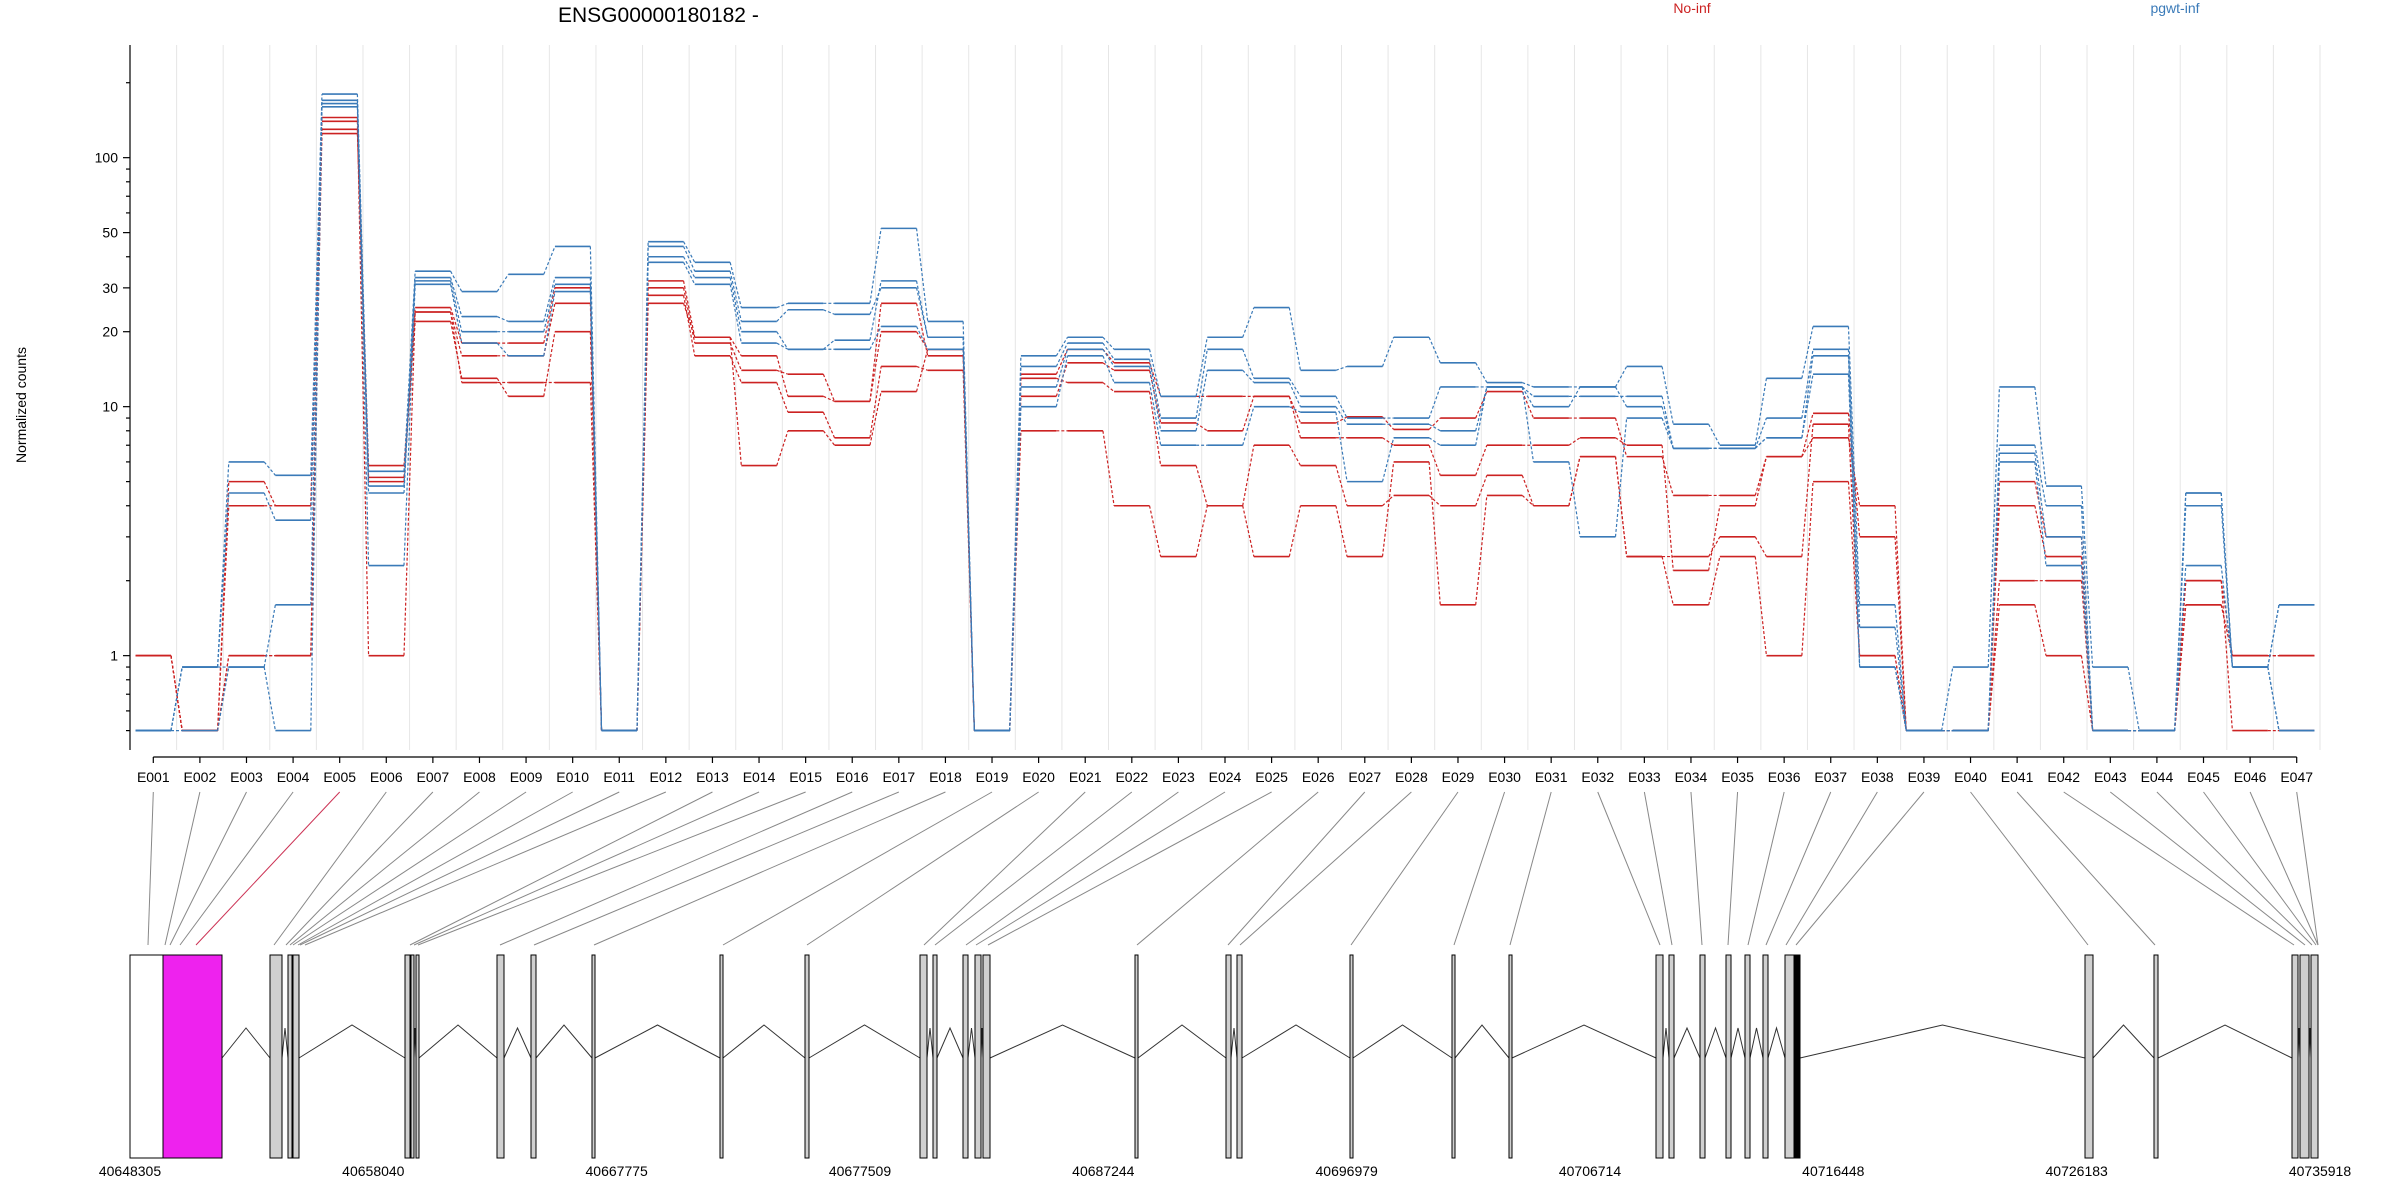 The width and height of the screenshot is (2400, 1200). Describe the element at coordinates (617, 1171) in the screenshot. I see `genome-coord-label: 40667775` at that location.